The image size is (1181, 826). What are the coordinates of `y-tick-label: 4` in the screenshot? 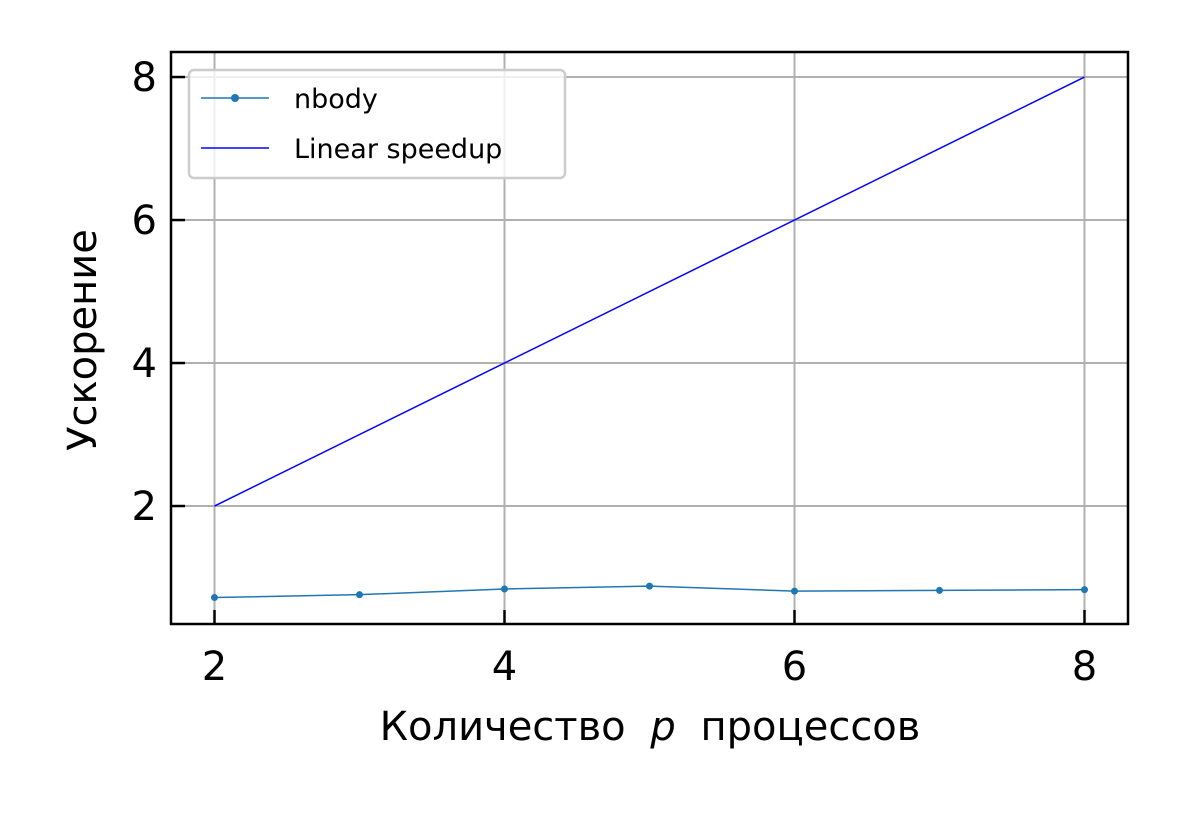 It's located at (144, 364).